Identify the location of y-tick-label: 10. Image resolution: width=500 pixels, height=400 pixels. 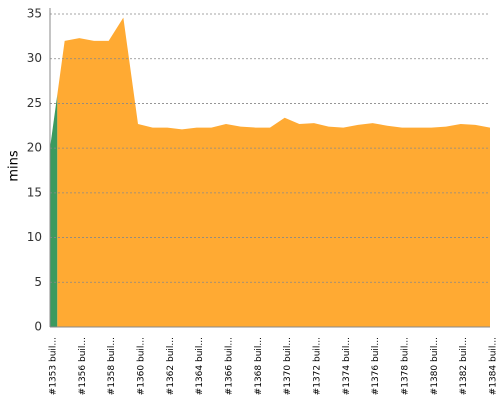
(34, 237).